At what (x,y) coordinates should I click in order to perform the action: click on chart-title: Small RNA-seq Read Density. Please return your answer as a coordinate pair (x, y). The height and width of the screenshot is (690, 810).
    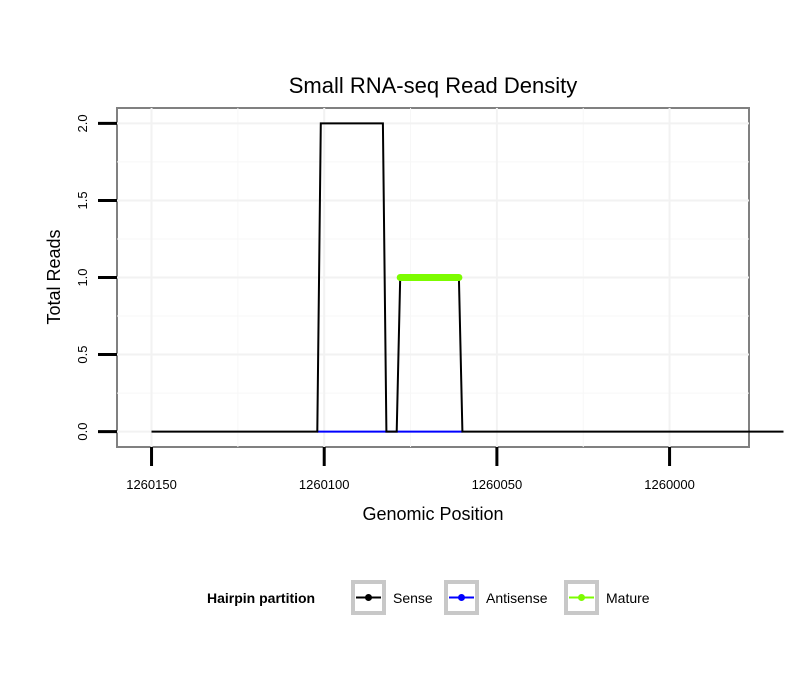
    Looking at the image, I should click on (433, 85).